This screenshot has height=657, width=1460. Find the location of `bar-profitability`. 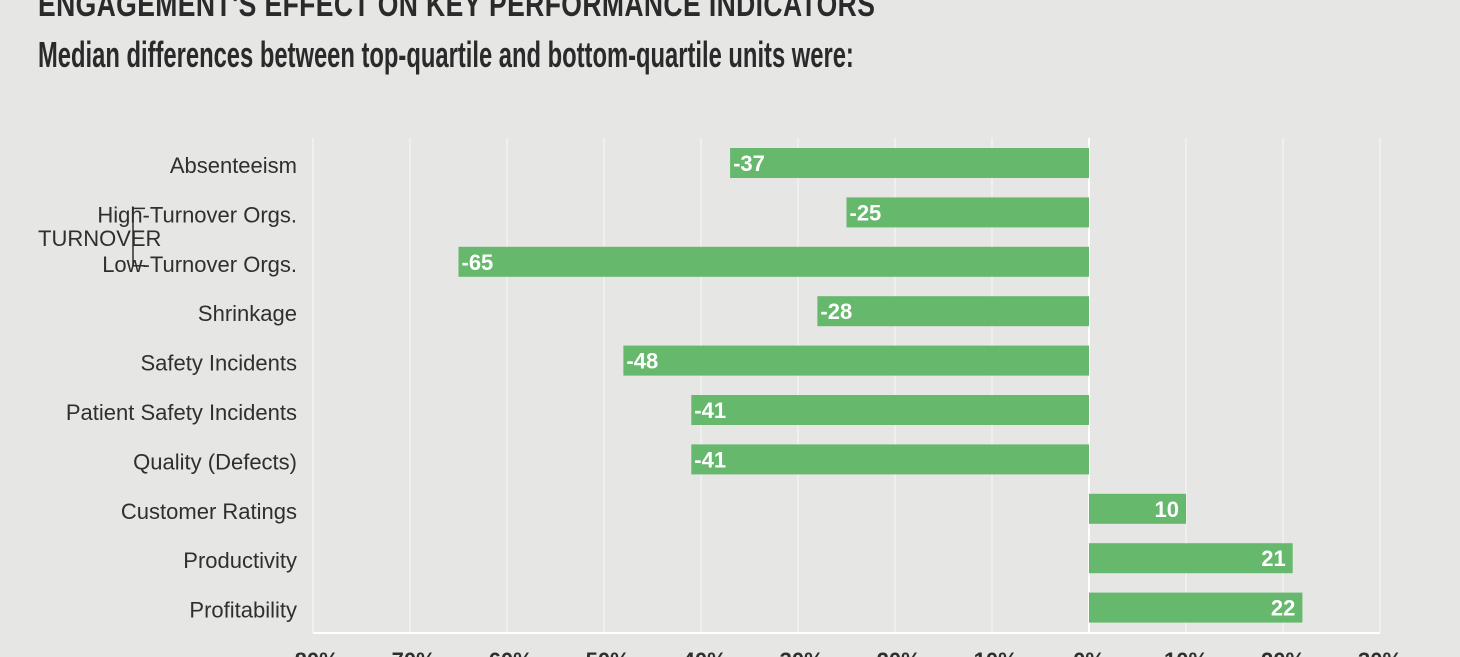

bar-profitability is located at coordinates (1196, 607).